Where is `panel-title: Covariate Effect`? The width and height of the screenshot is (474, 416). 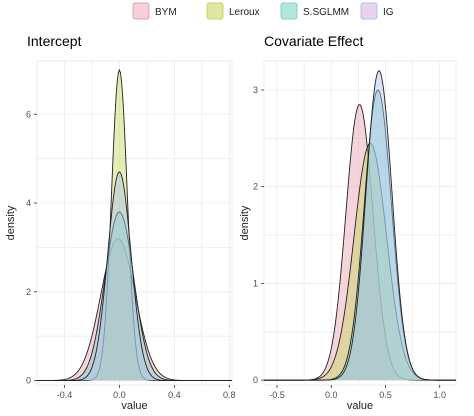
panel-title: Covariate Effect is located at coordinates (313, 41).